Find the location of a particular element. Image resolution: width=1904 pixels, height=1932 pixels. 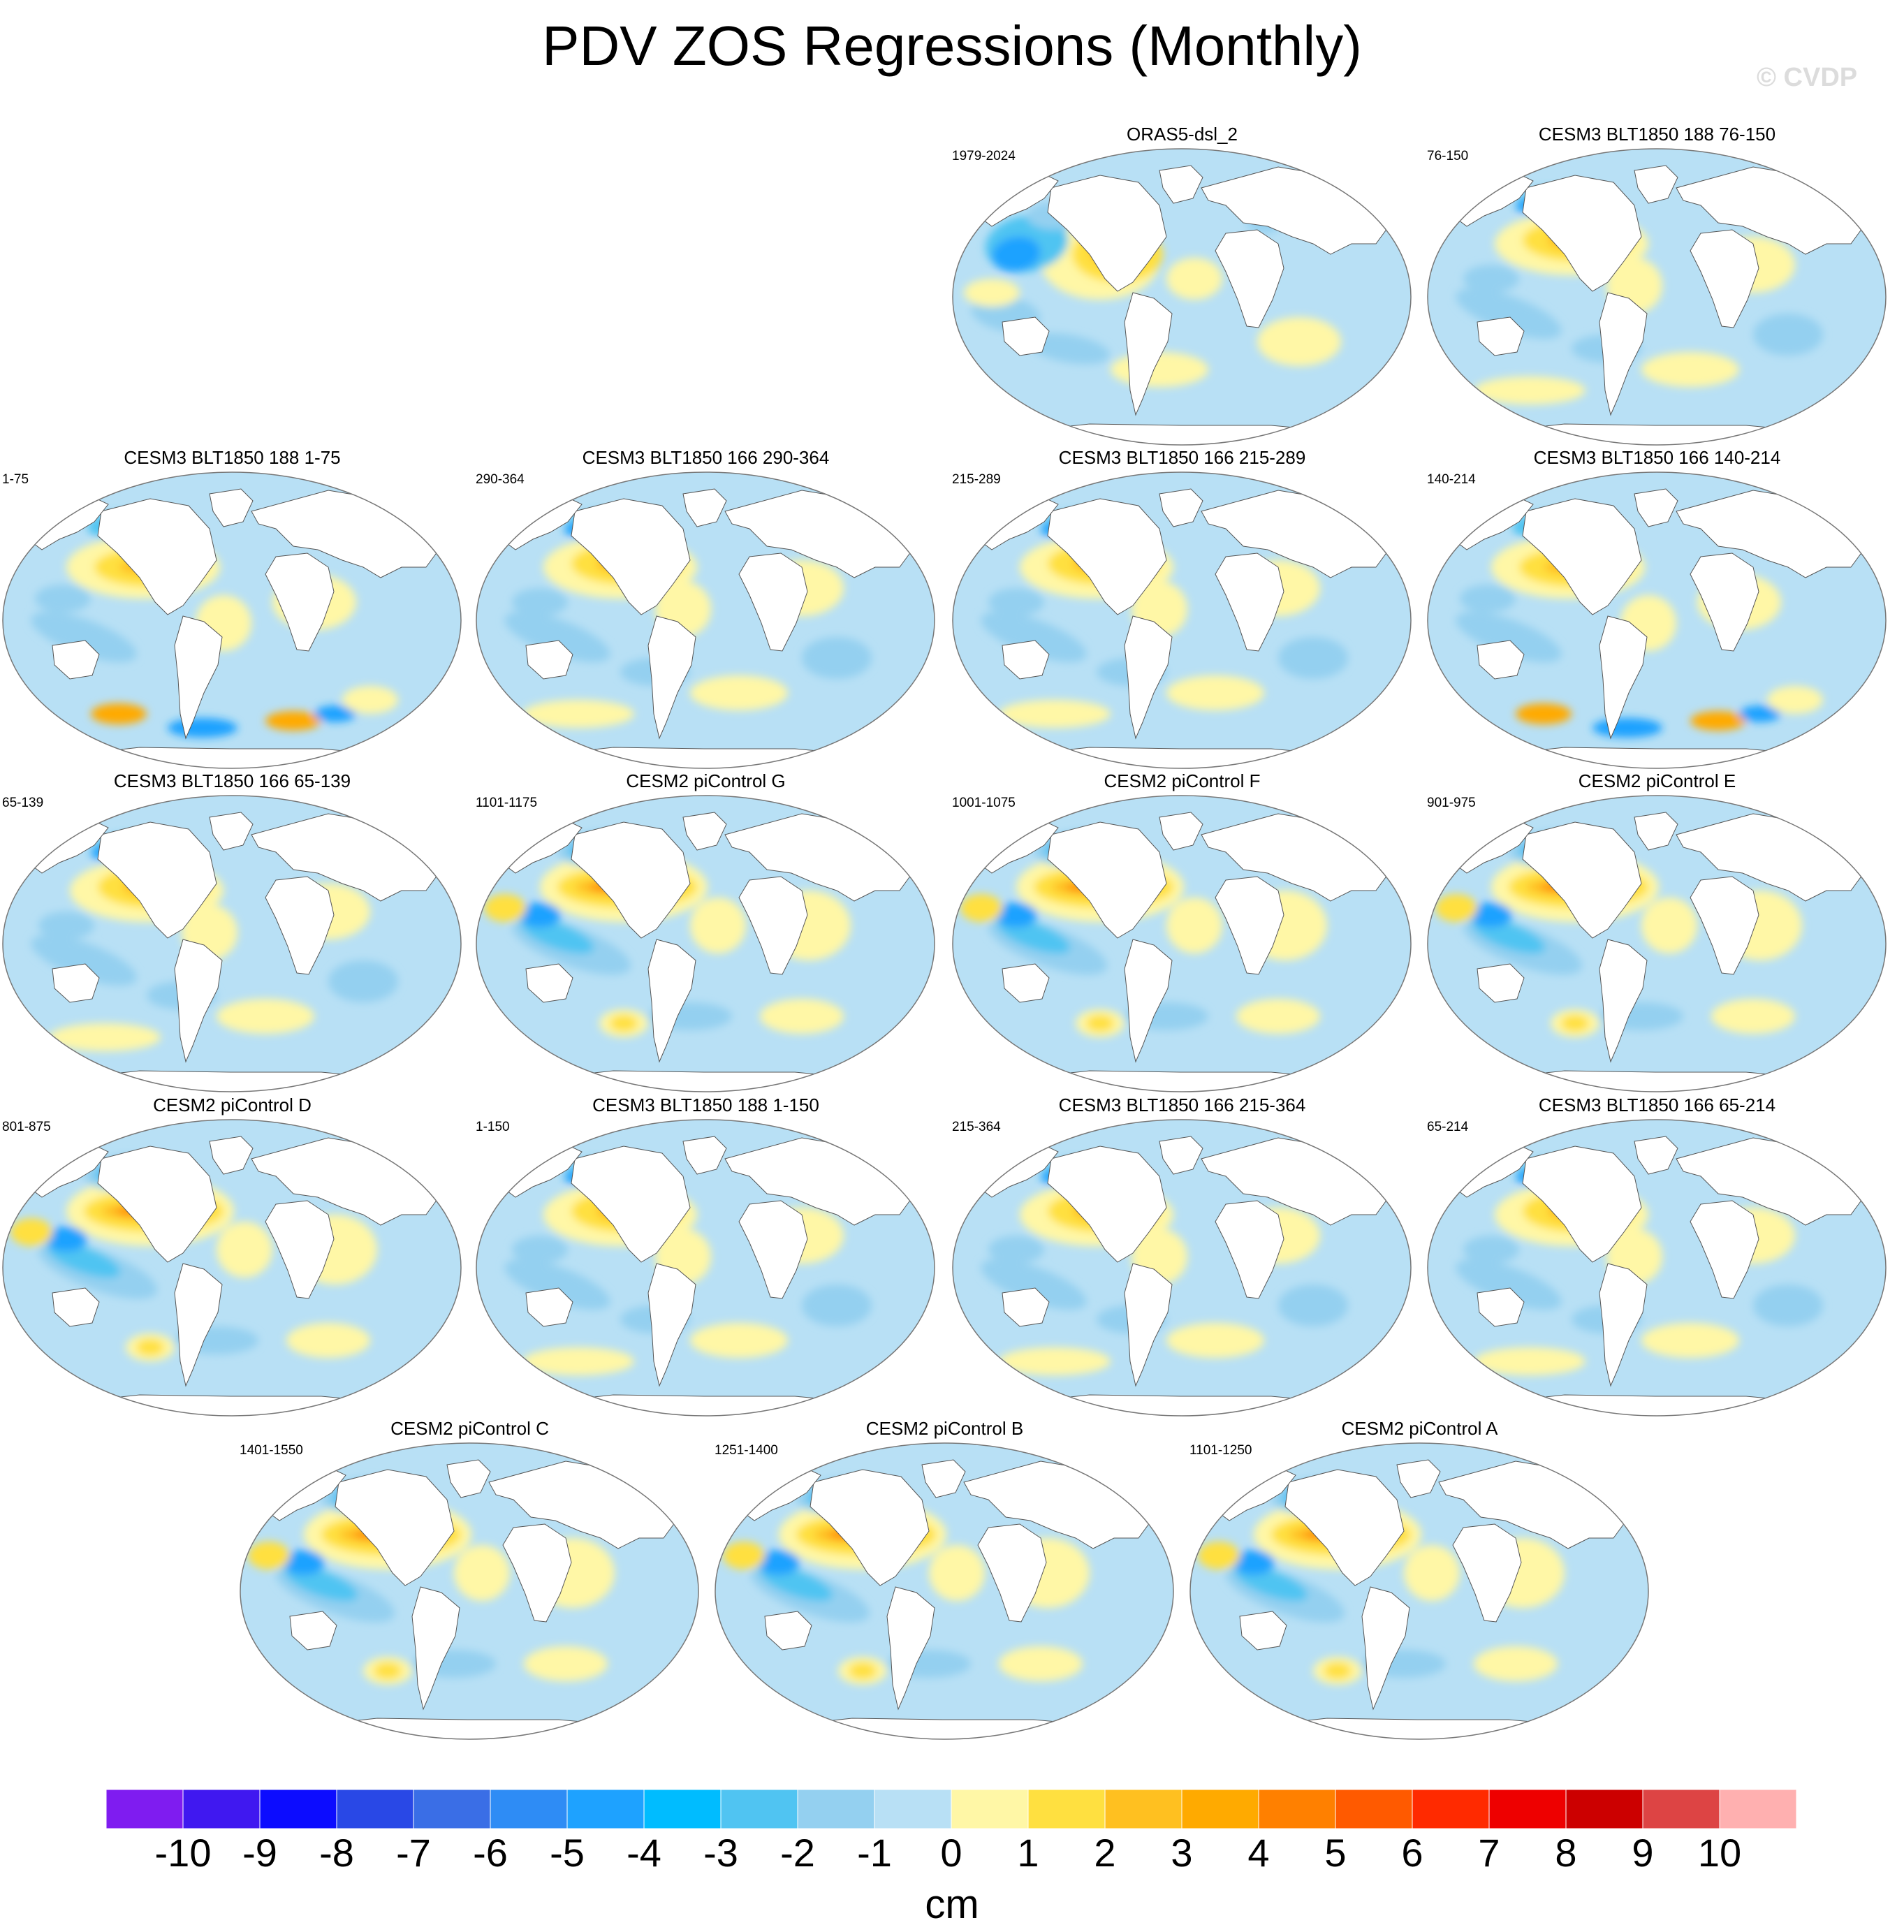

colorbar-tick-label: 3 is located at coordinates (1181, 1852).